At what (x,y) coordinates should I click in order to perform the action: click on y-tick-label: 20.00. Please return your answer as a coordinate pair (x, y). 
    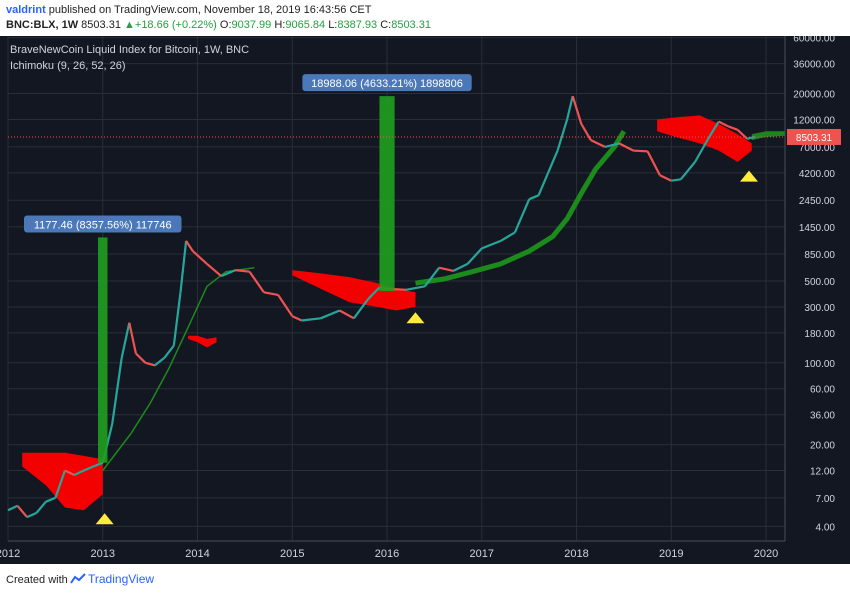
    Looking at the image, I should click on (822, 446).